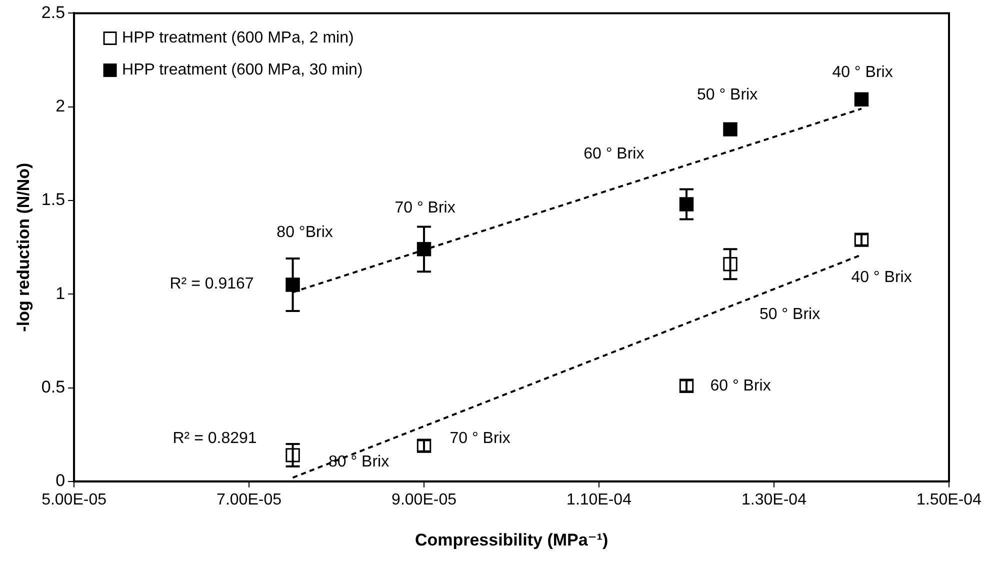 The height and width of the screenshot is (565, 985). What do you see at coordinates (53, 386) in the screenshot?
I see `y-tick-label: 0.5` at bounding box center [53, 386].